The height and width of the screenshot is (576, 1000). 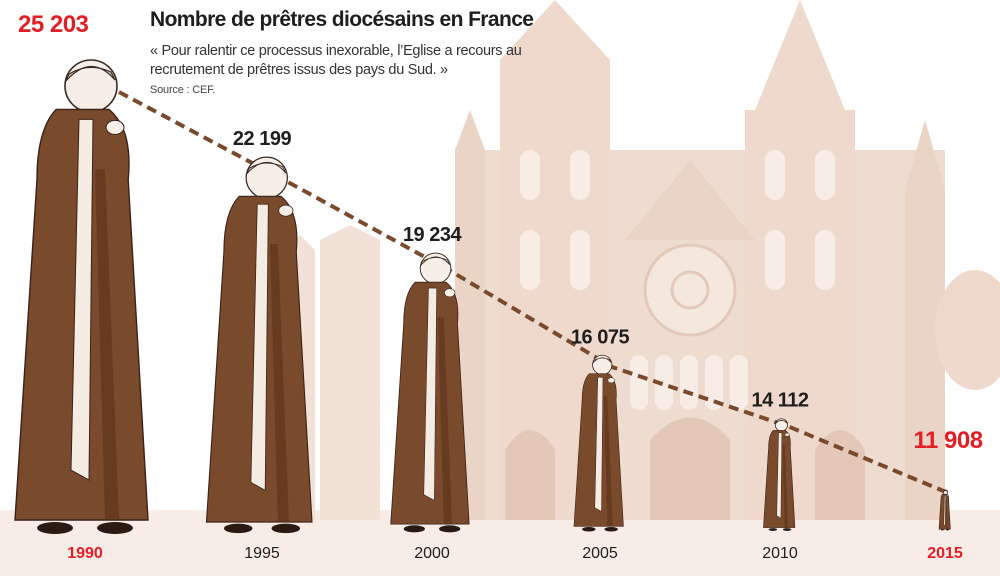 I want to click on value-label: 14 112, so click(x=779, y=401).